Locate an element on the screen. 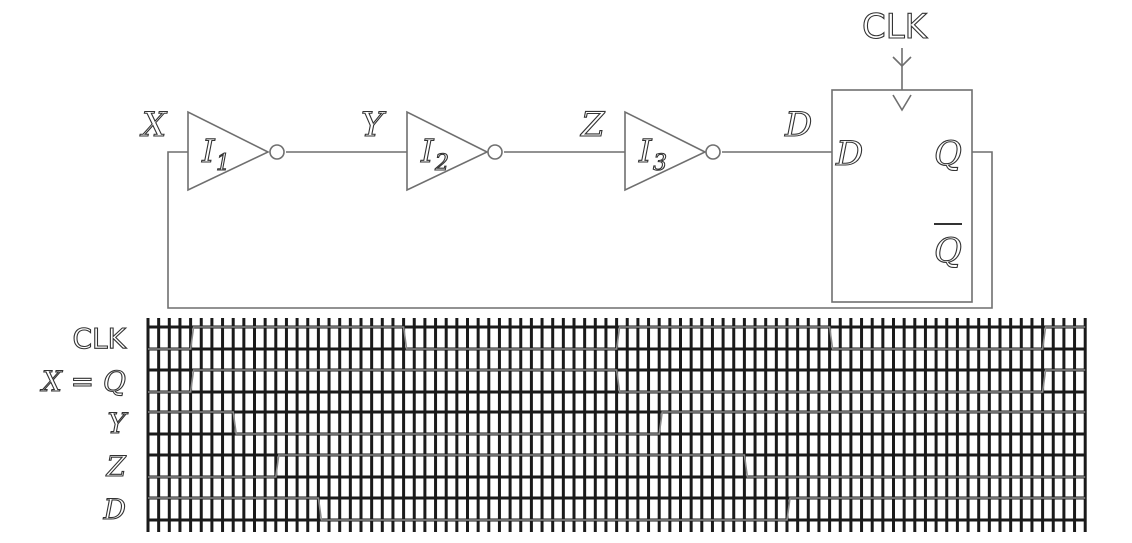 This screenshot has height=543, width=1132. clk-input-label: CLK is located at coordinates (895, 27).